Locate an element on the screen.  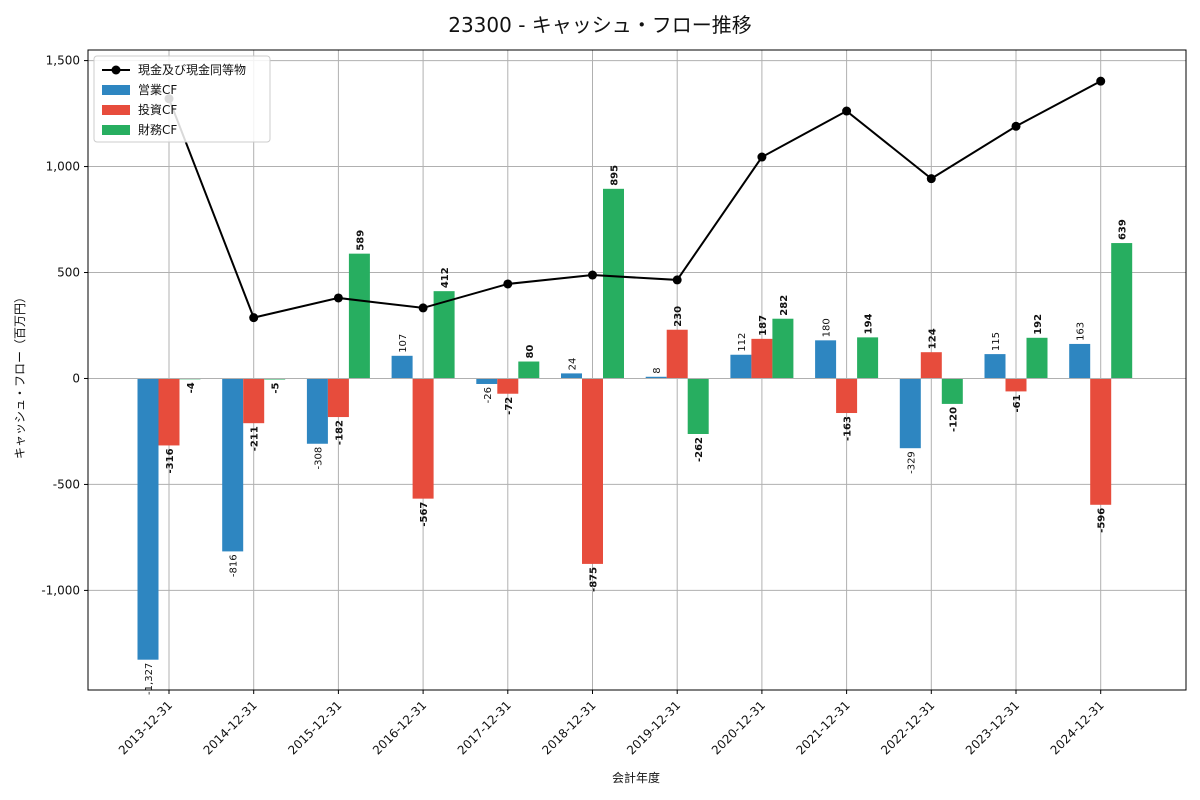
y-tick-label: 1,500 is located at coordinates (63, 61).